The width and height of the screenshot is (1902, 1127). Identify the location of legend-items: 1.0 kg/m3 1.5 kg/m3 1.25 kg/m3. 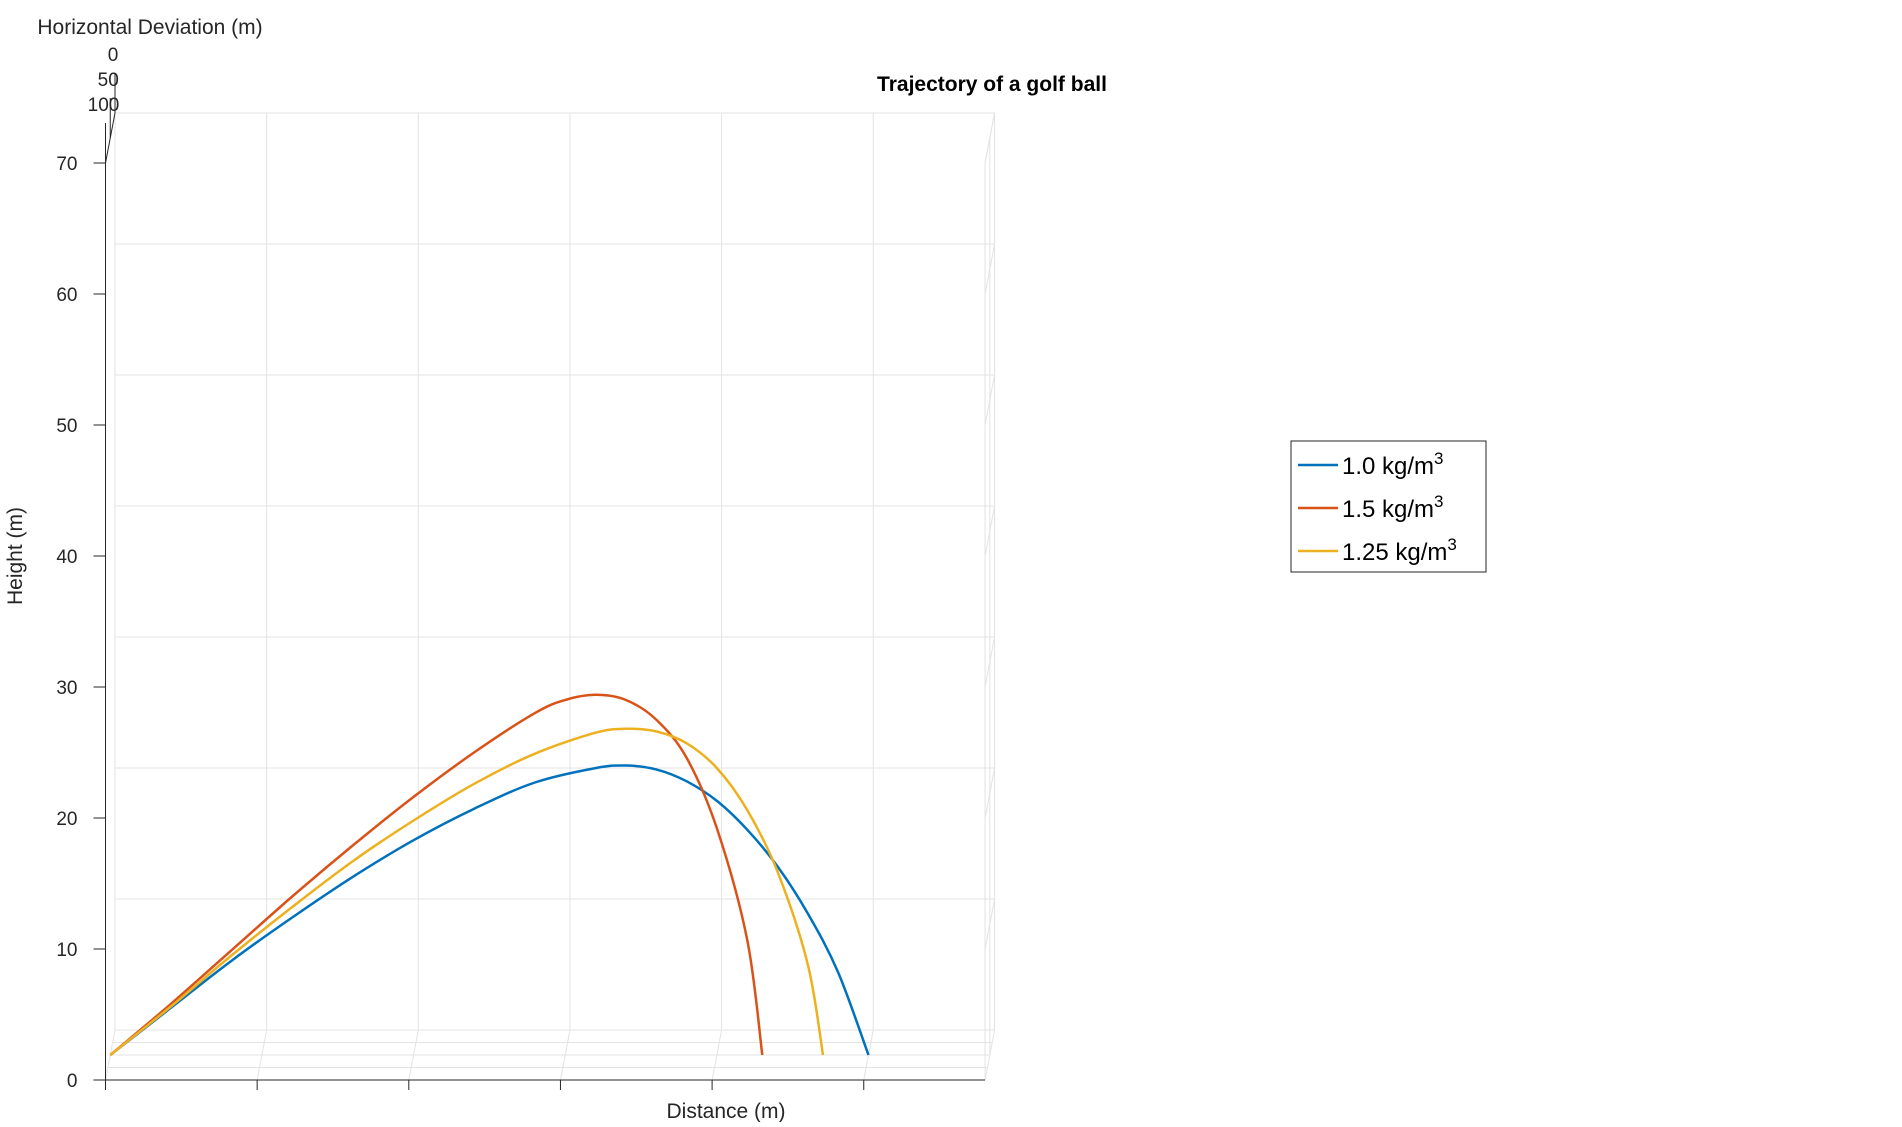
(1377, 507).